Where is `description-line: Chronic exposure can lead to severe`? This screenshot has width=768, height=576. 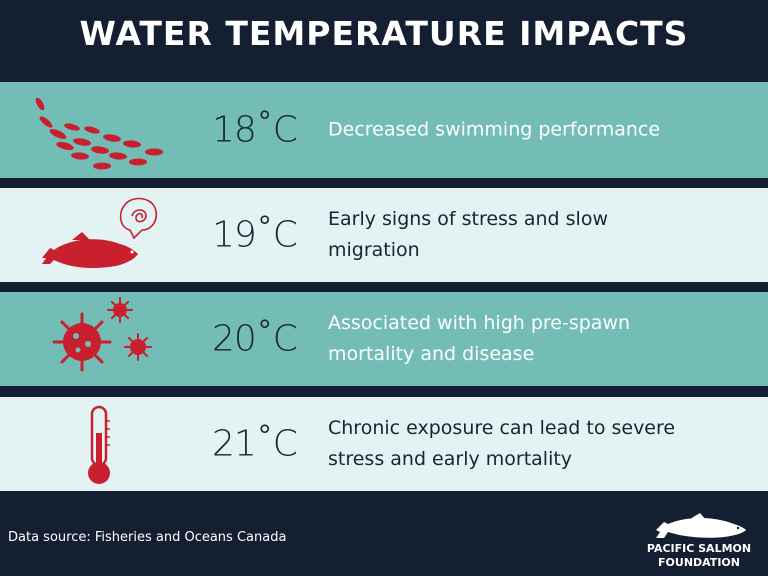
description-line: Chronic exposure can lead to severe is located at coordinates (502, 428).